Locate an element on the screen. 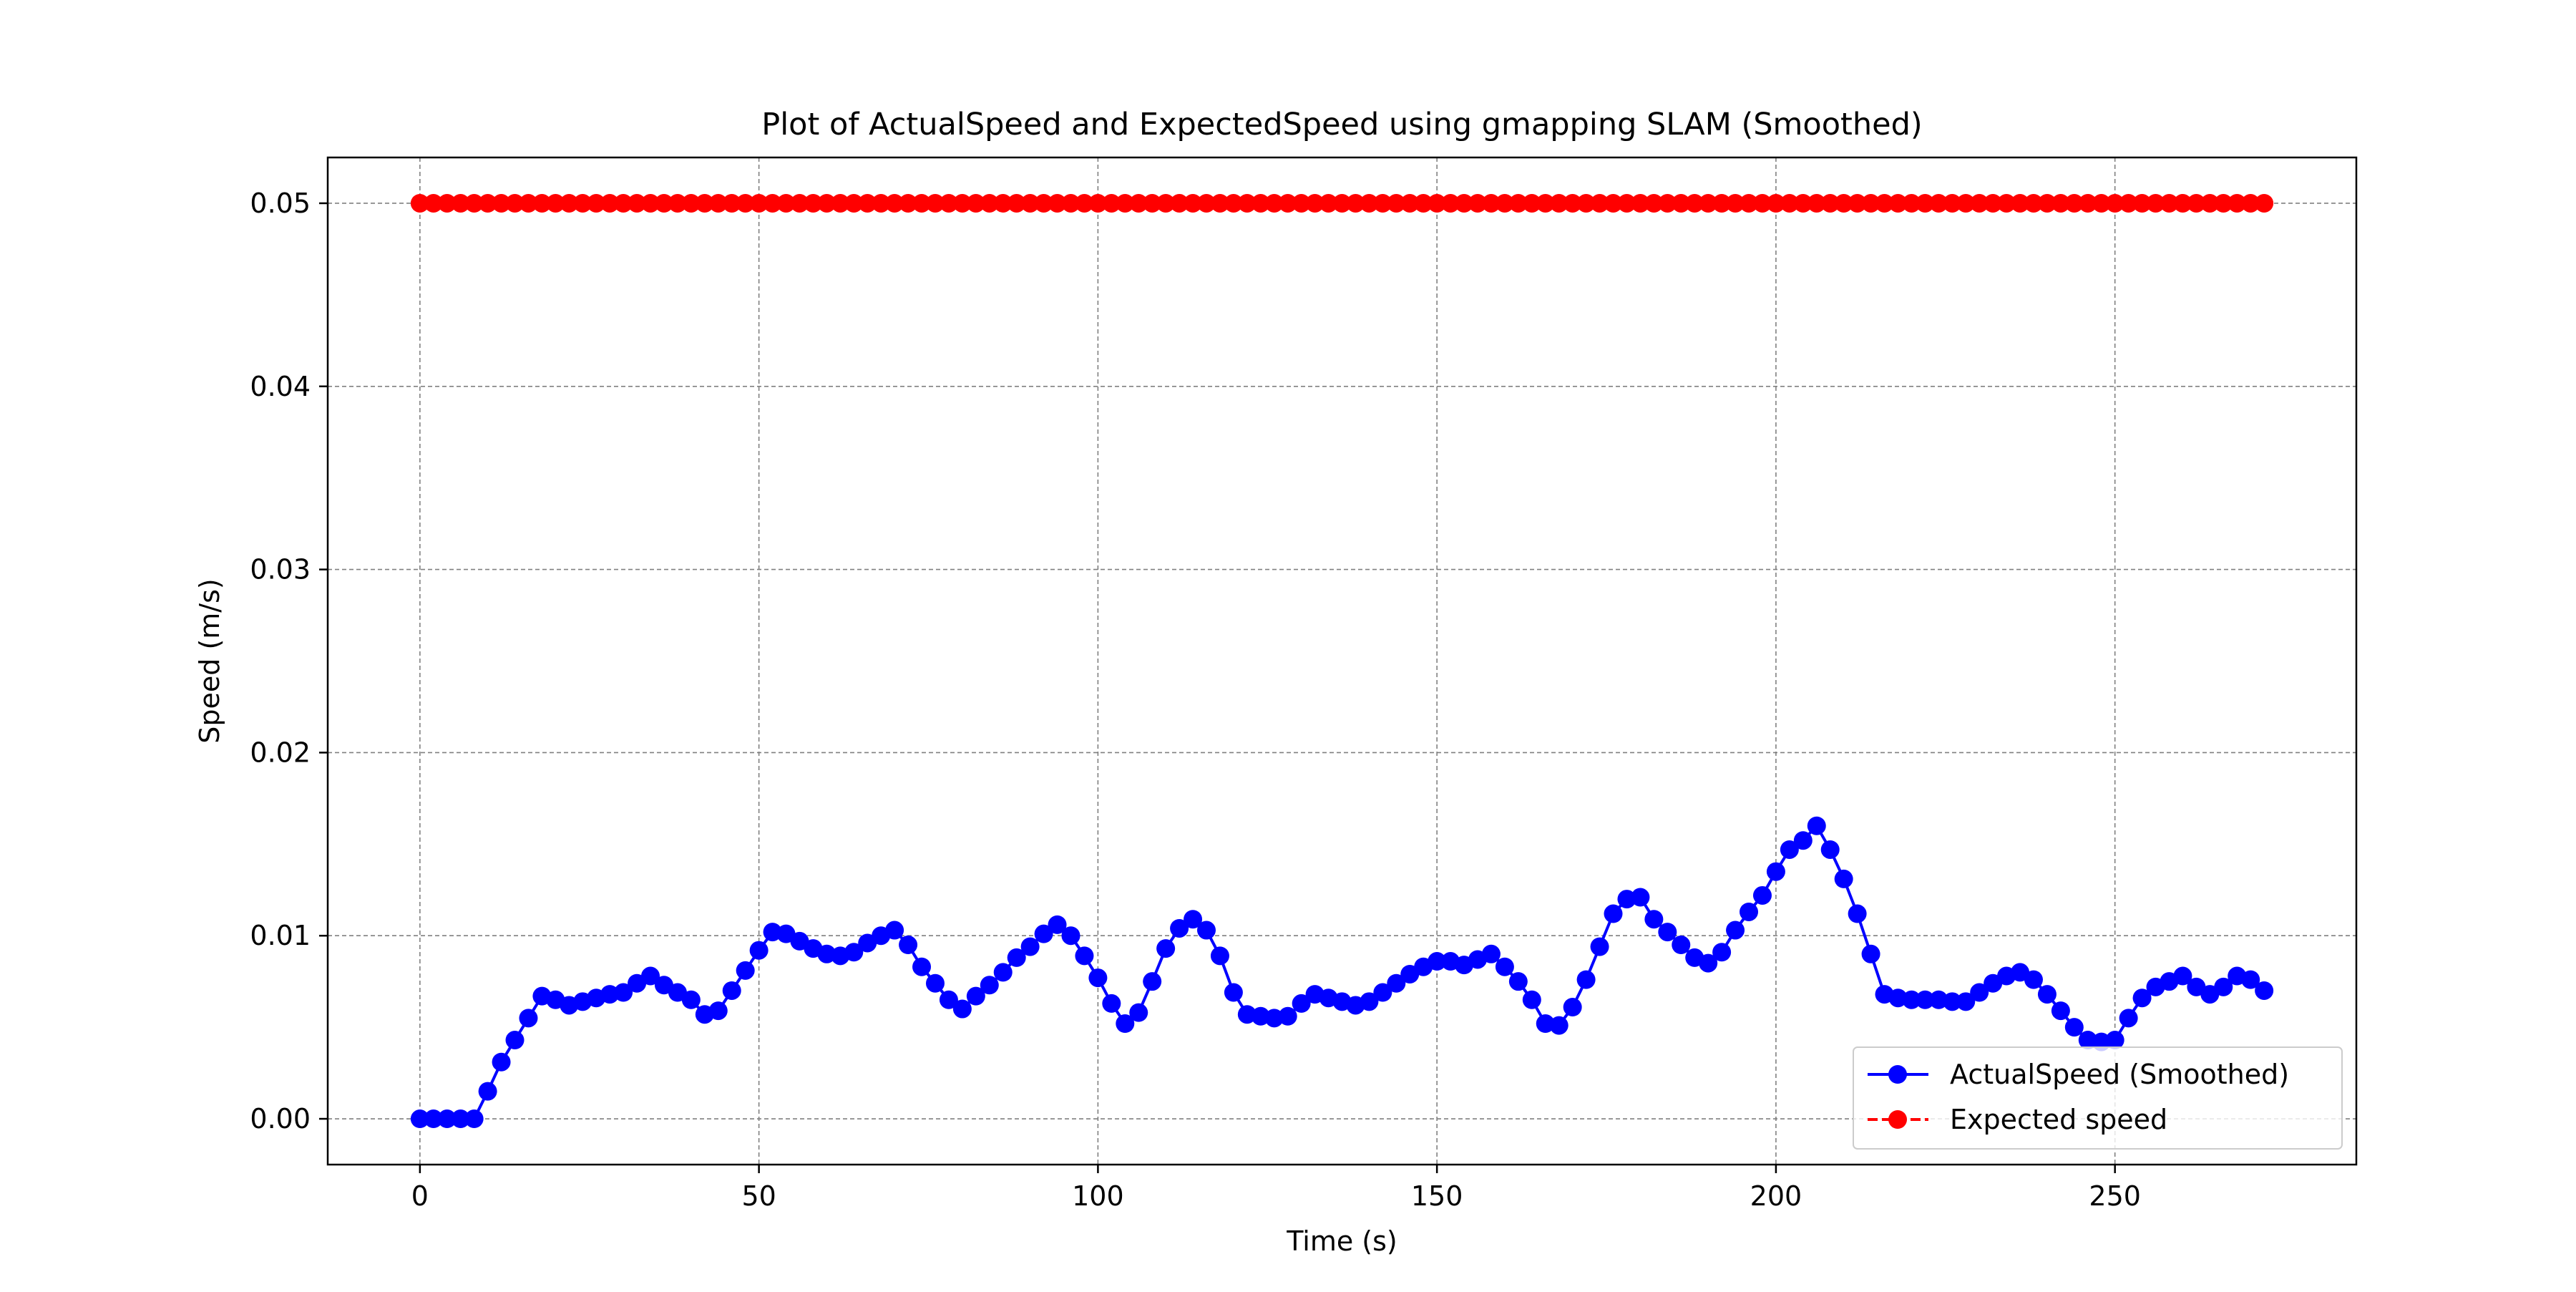 The height and width of the screenshot is (1292, 2576). y-tick-label: 0.00 is located at coordinates (280, 1119).